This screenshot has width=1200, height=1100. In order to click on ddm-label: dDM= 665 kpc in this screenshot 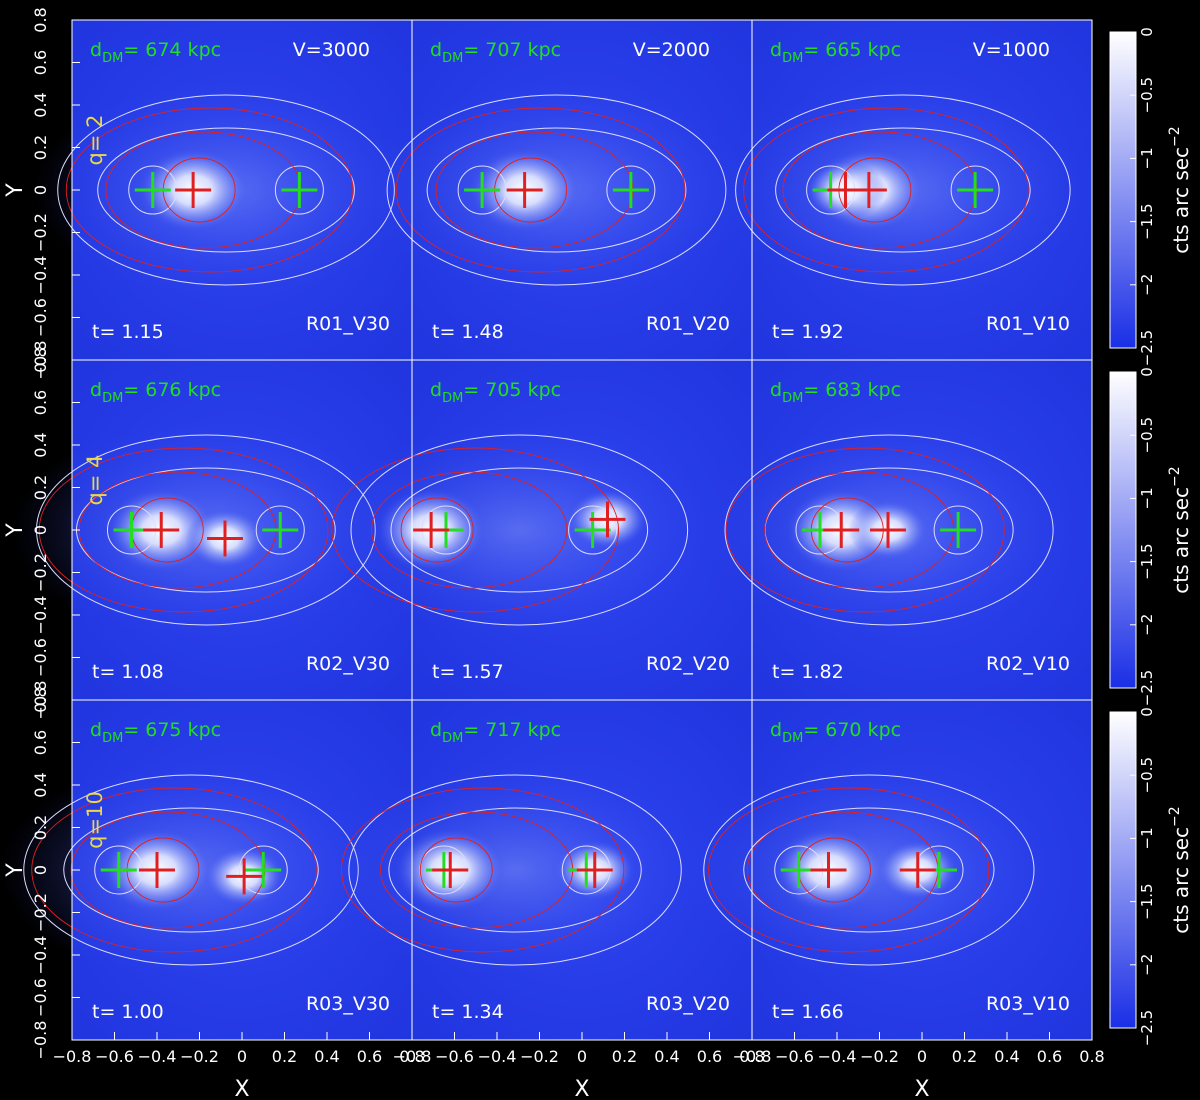, I will do `click(835, 52)`.